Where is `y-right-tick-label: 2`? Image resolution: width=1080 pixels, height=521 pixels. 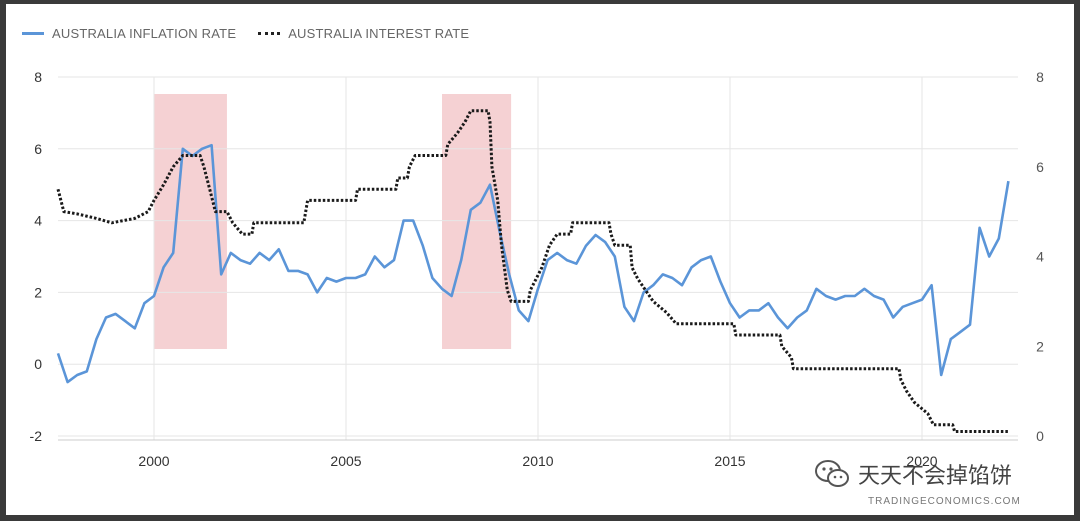 y-right-tick-label: 2 is located at coordinates (1040, 346).